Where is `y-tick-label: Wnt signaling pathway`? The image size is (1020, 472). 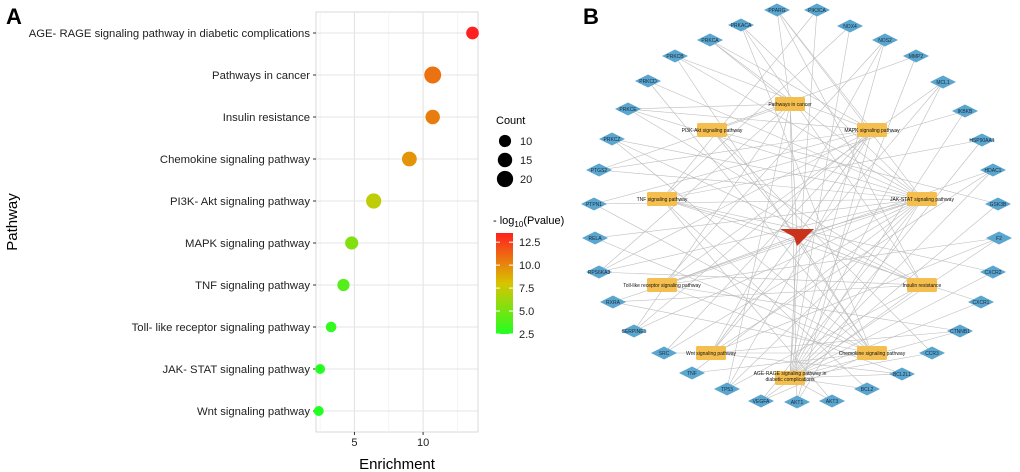 y-tick-label: Wnt signaling pathway is located at coordinates (253, 412).